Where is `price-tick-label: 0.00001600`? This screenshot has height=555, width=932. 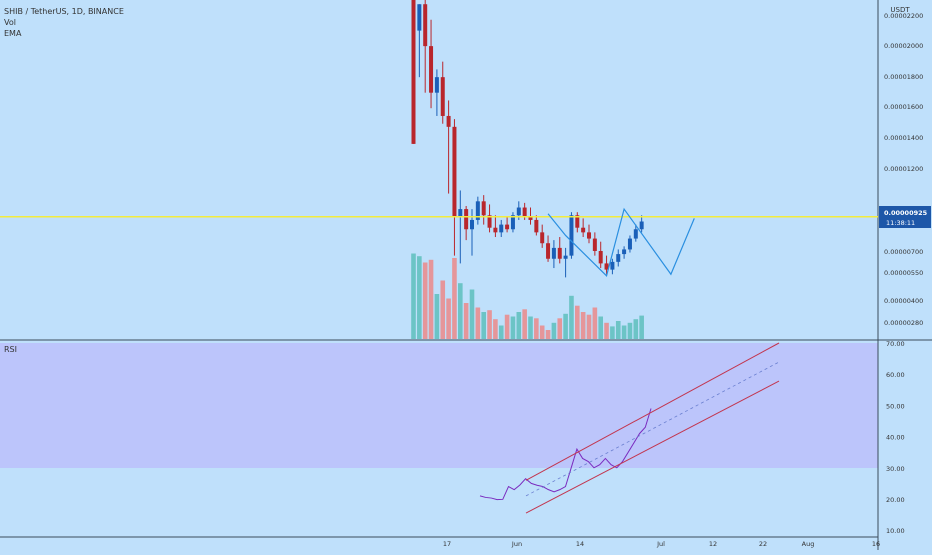
price-tick-label: 0.00001600 is located at coordinates (903, 107).